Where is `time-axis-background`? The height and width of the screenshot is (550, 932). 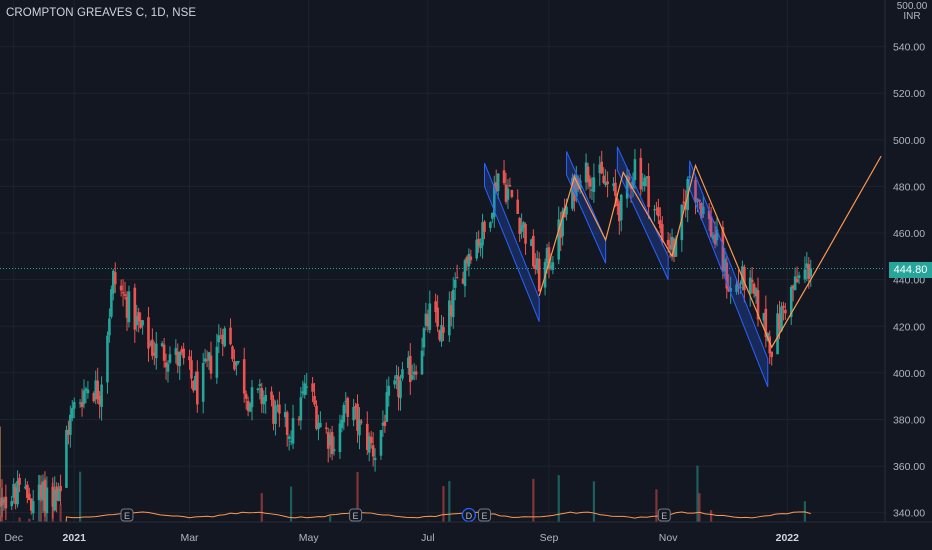 time-axis-background is located at coordinates (466, 536).